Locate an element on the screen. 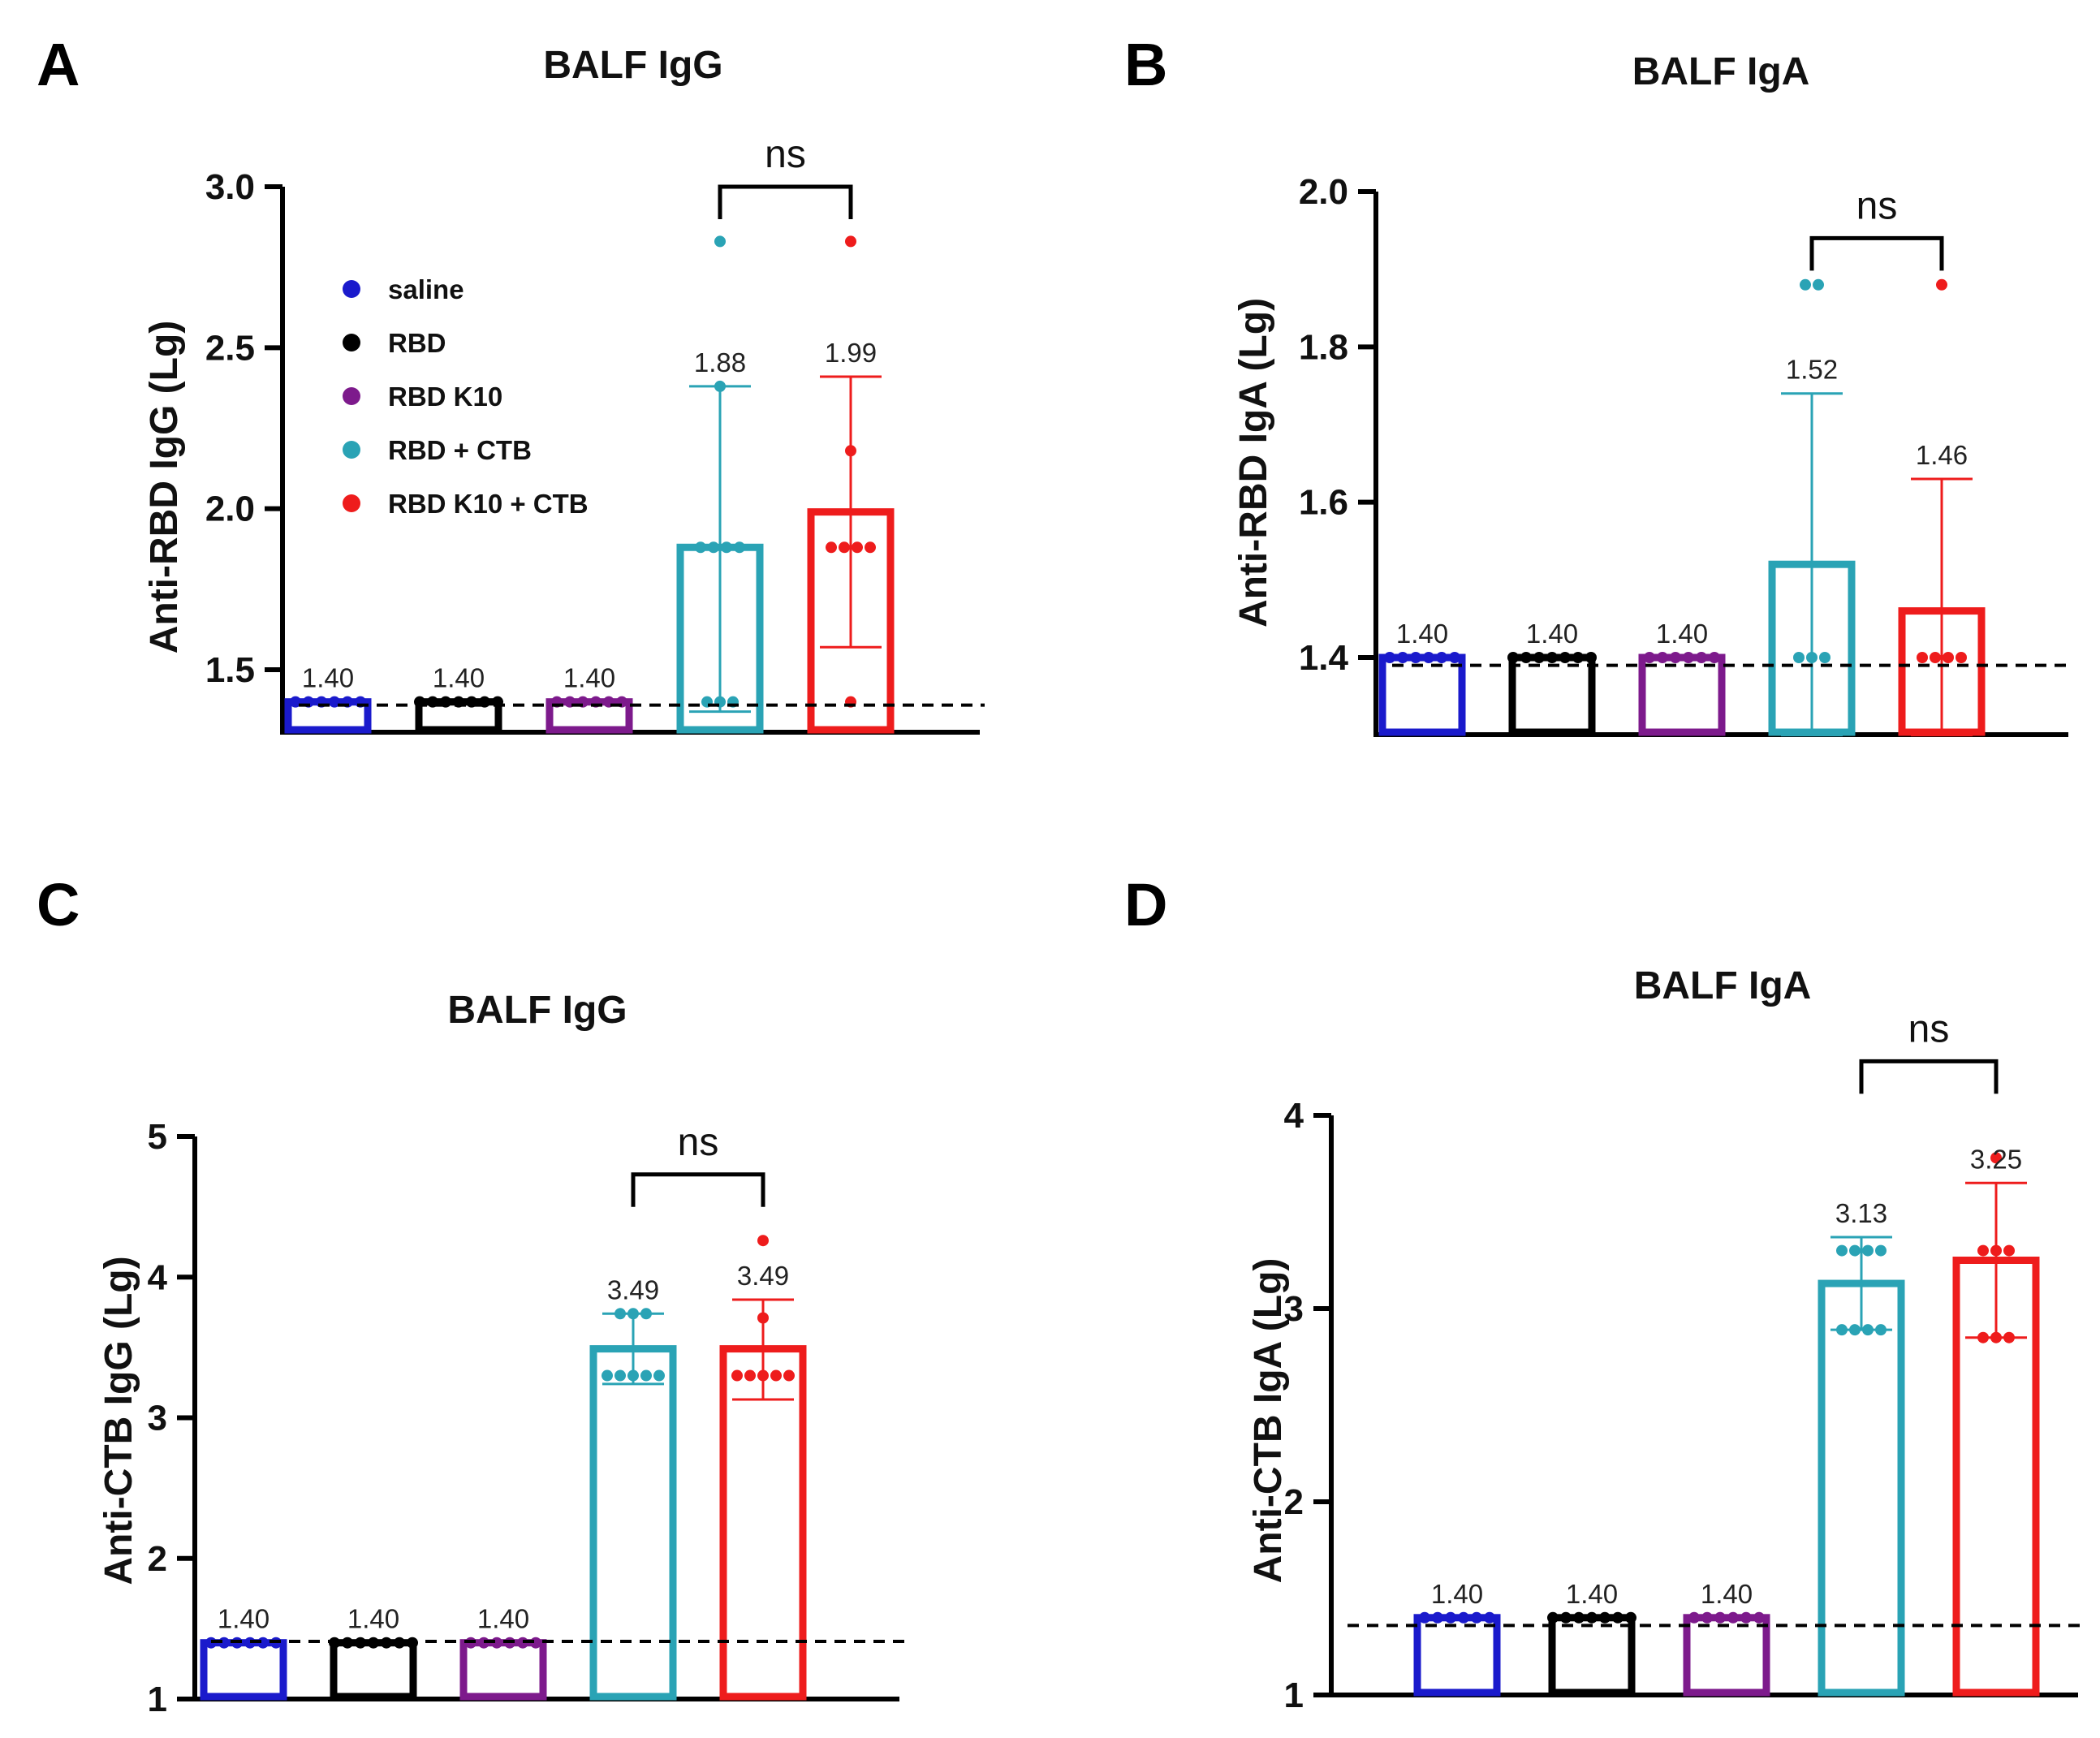 This screenshot has height=1738, width=2100. panel-letter-d: D is located at coordinates (1145, 904).